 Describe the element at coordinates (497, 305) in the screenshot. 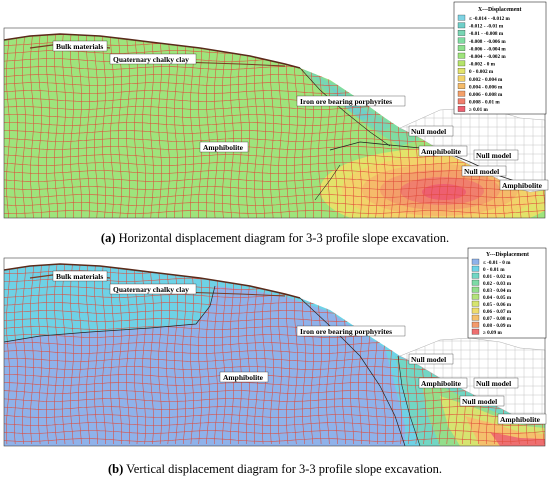

I see `legend-label: 0.05 - 0.06 m` at that location.